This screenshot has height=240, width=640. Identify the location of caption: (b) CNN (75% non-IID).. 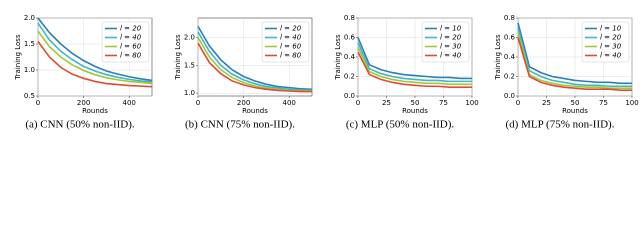
(240, 125).